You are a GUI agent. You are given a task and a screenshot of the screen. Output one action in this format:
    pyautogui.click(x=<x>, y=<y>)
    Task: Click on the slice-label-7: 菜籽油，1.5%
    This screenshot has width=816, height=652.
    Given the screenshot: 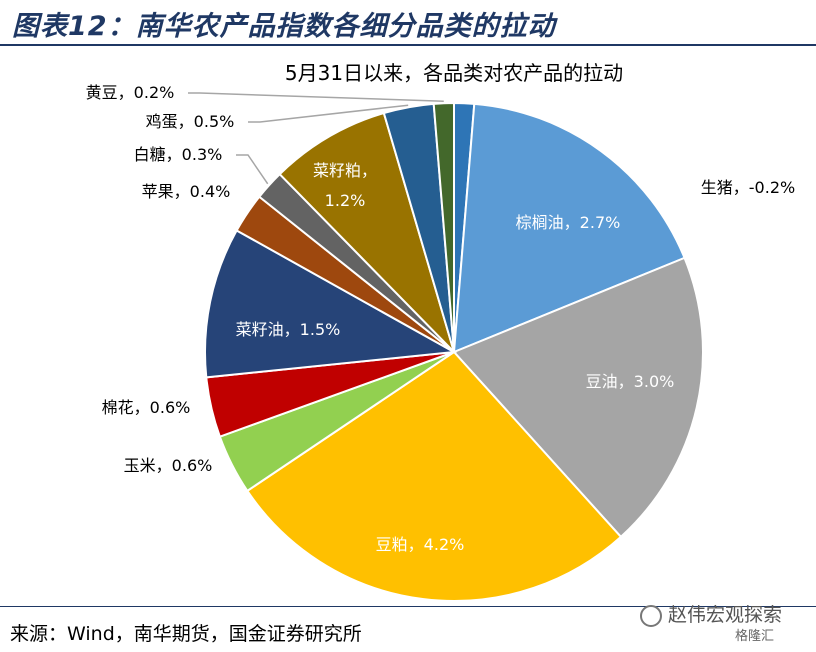 What is the action you would take?
    pyautogui.click(x=288, y=329)
    